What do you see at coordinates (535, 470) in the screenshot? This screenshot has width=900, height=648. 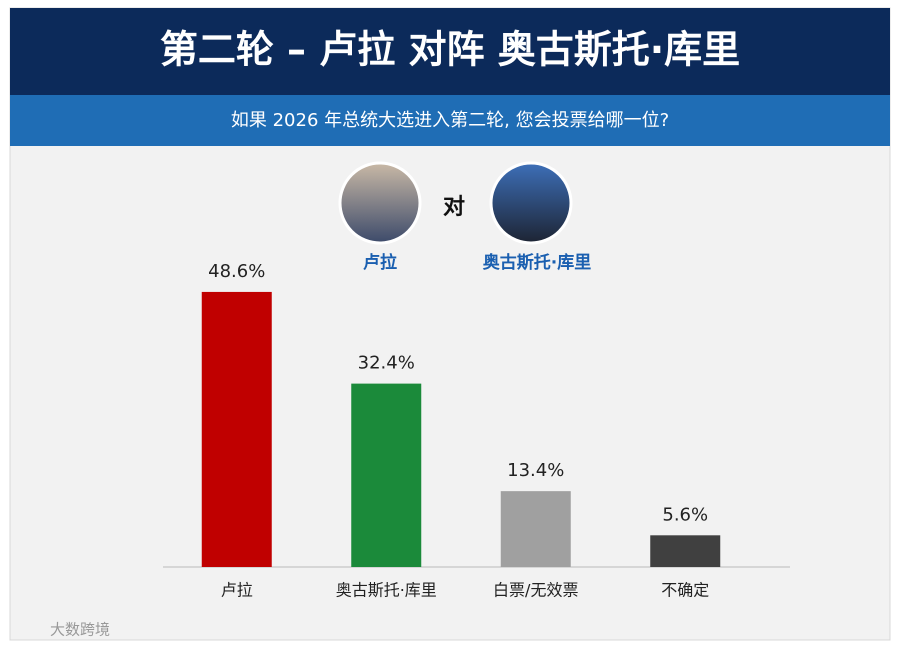 I see `value-label: 13.4%` at bounding box center [535, 470].